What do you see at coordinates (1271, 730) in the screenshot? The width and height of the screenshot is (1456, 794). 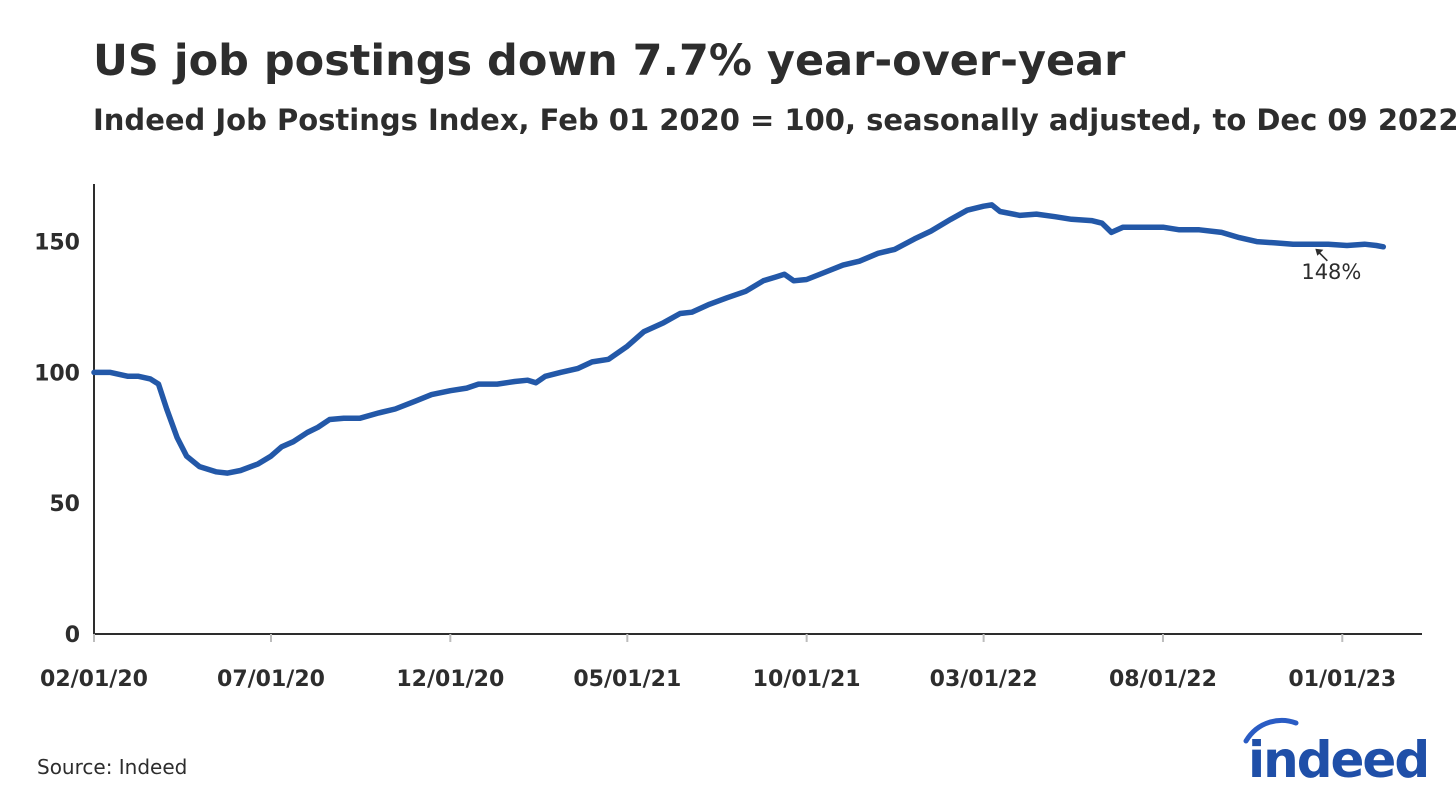 I see `logo-arc` at bounding box center [1271, 730].